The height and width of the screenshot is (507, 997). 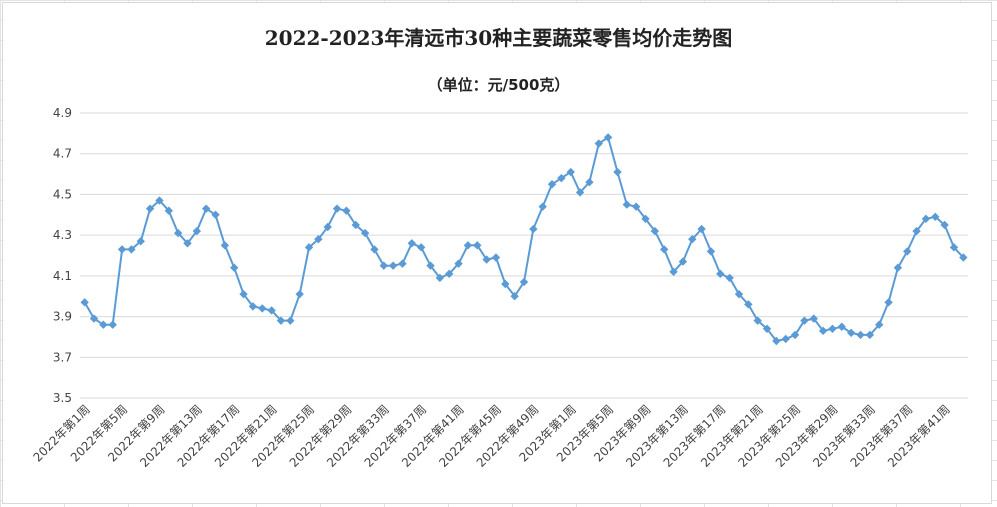 I want to click on y-tick-label: 3.9, so click(x=62, y=317).